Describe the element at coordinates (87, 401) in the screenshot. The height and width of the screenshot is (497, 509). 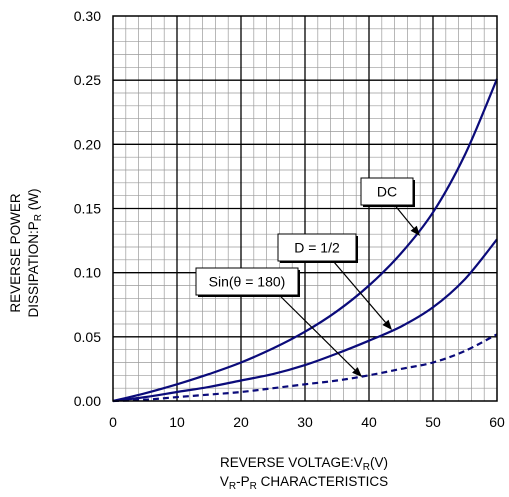
I see `y-tick-label: 0.00` at that location.